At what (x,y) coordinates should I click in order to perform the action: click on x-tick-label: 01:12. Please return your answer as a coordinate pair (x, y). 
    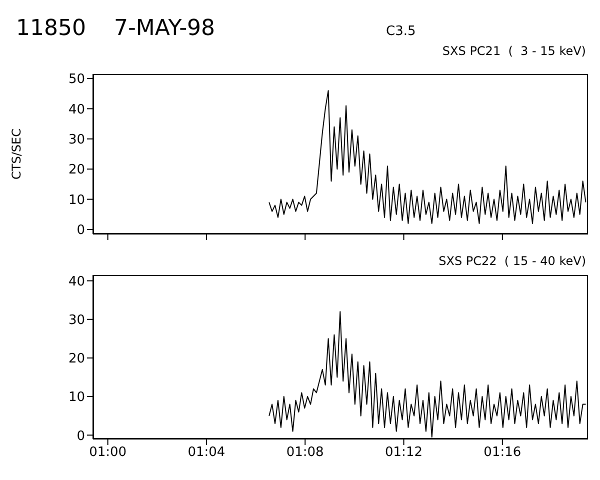
    Looking at the image, I should click on (403, 452).